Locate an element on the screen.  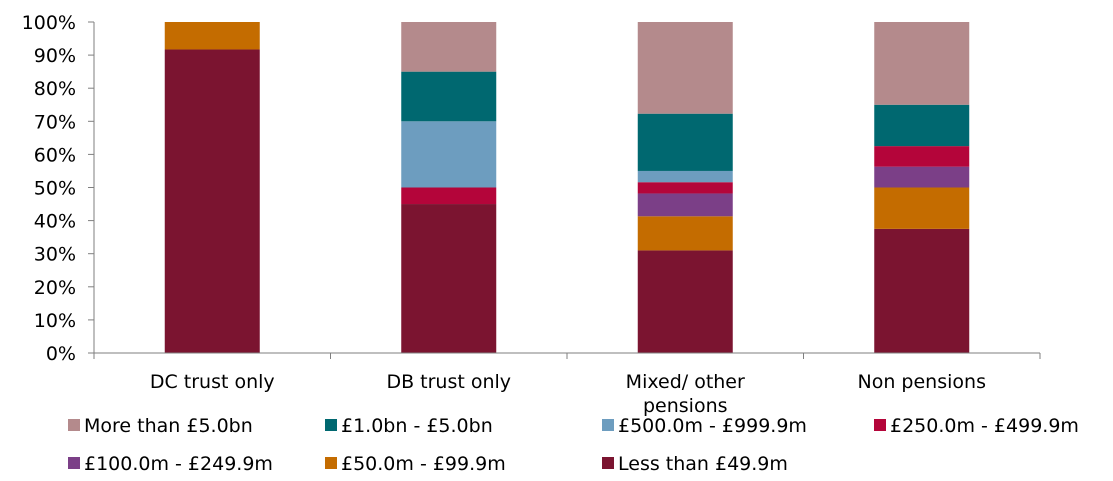
legend-item-less-than-49-9m: Less than £49.9m is located at coordinates (695, 464).